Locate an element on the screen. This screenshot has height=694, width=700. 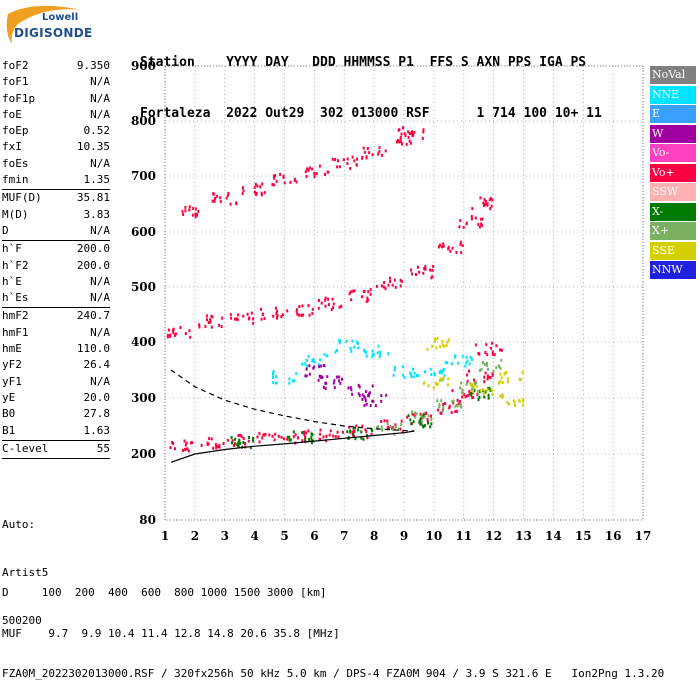
y-tick-label: 400 is located at coordinates (143, 342).